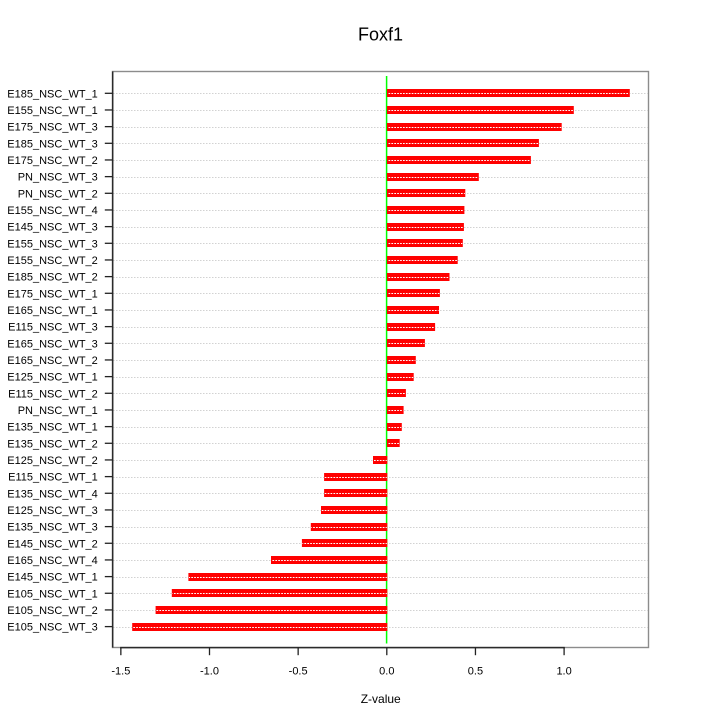  What do you see at coordinates (52, 144) in the screenshot?
I see `svg-text: E185_NSC_WT_3` at bounding box center [52, 144].